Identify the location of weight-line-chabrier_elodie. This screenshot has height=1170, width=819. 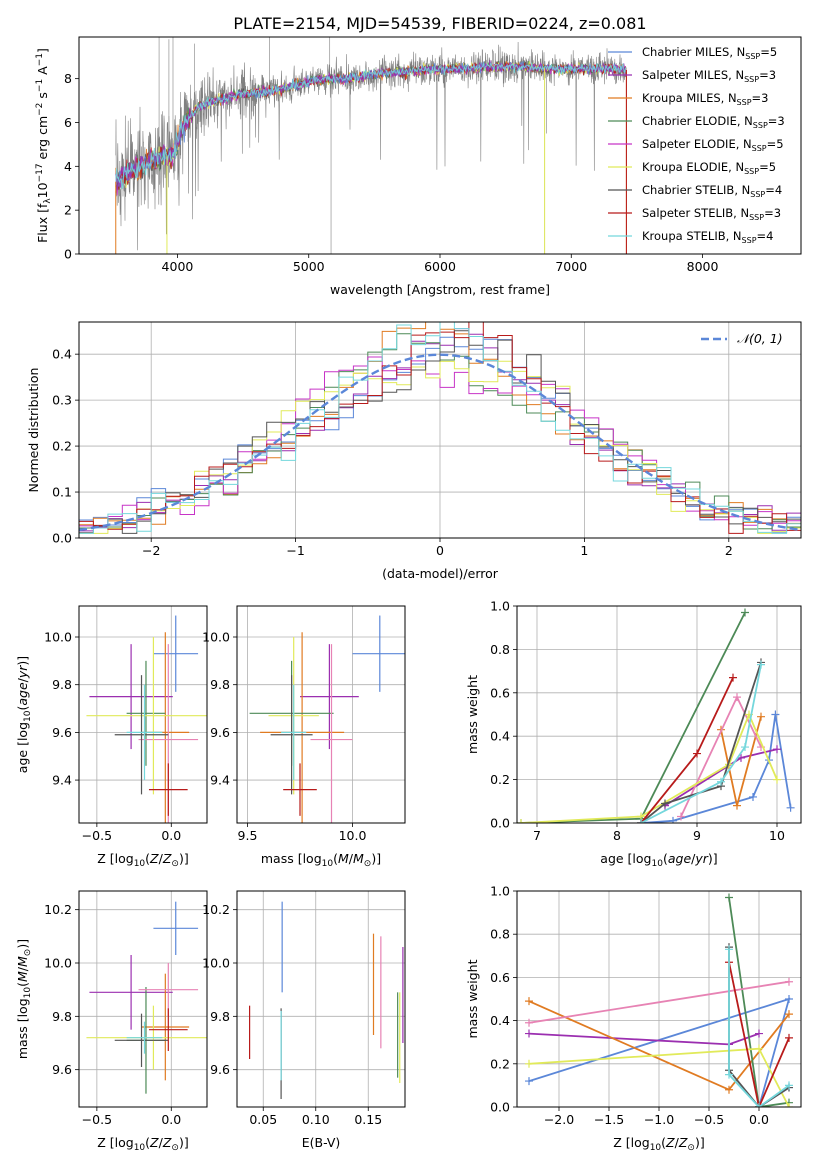
(633, 717).